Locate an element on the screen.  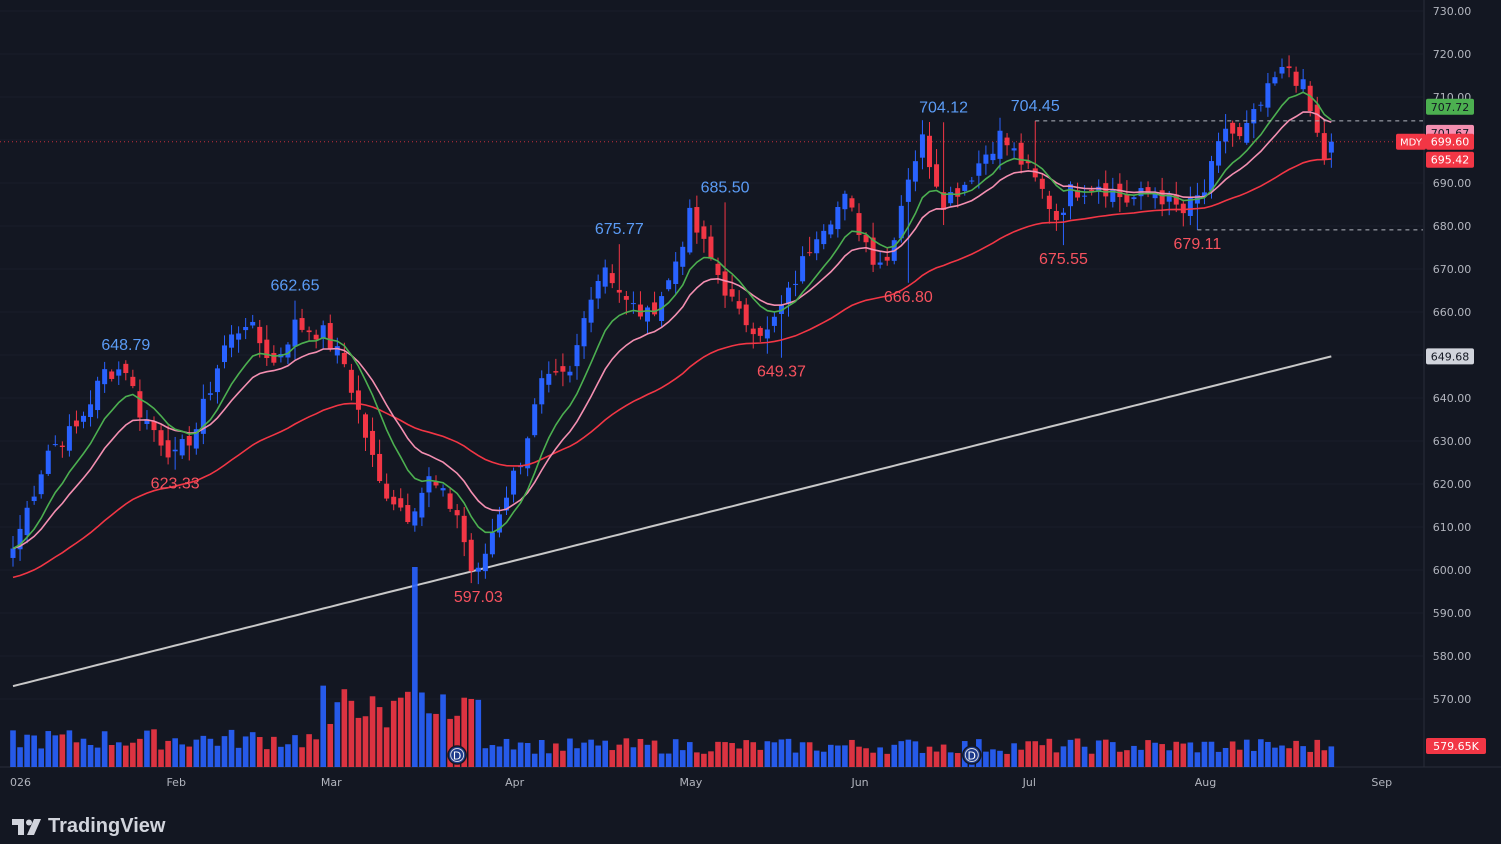
x-tick-label: Aug is located at coordinates (1205, 782).